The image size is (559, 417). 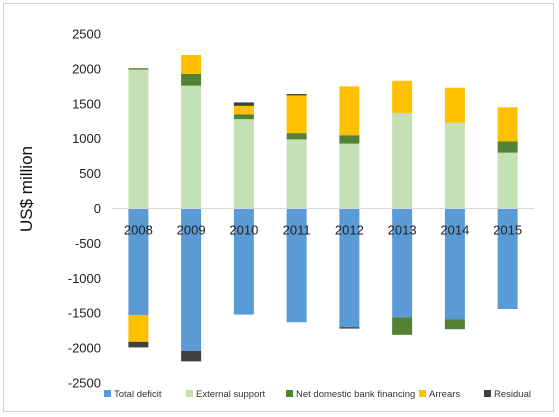 What do you see at coordinates (88, 243) in the screenshot?
I see `y-tick-label: -500` at bounding box center [88, 243].